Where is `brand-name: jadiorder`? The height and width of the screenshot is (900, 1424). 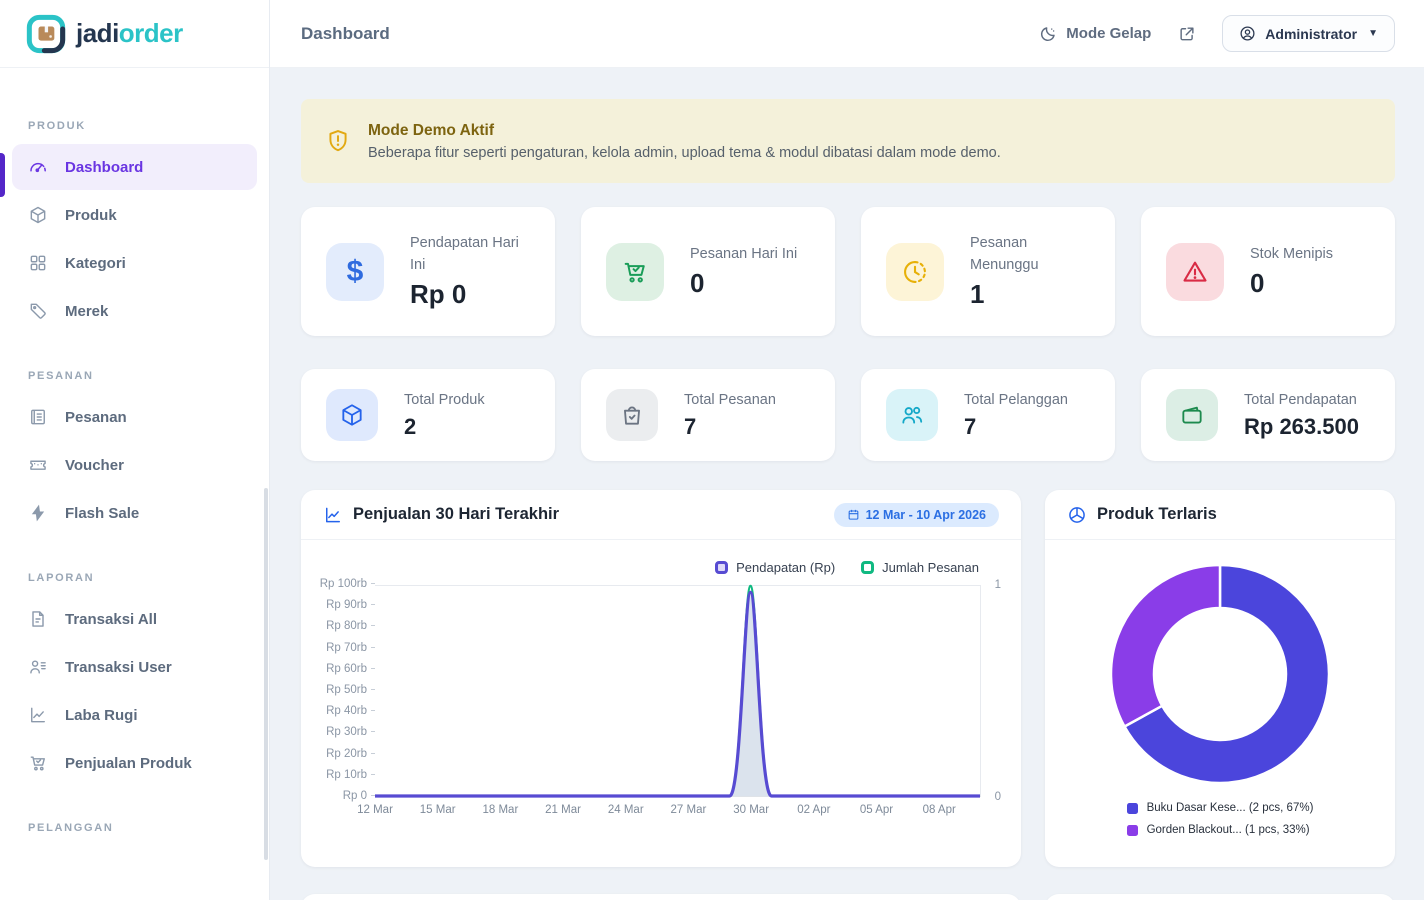 brand-name: jadiorder is located at coordinates (129, 33).